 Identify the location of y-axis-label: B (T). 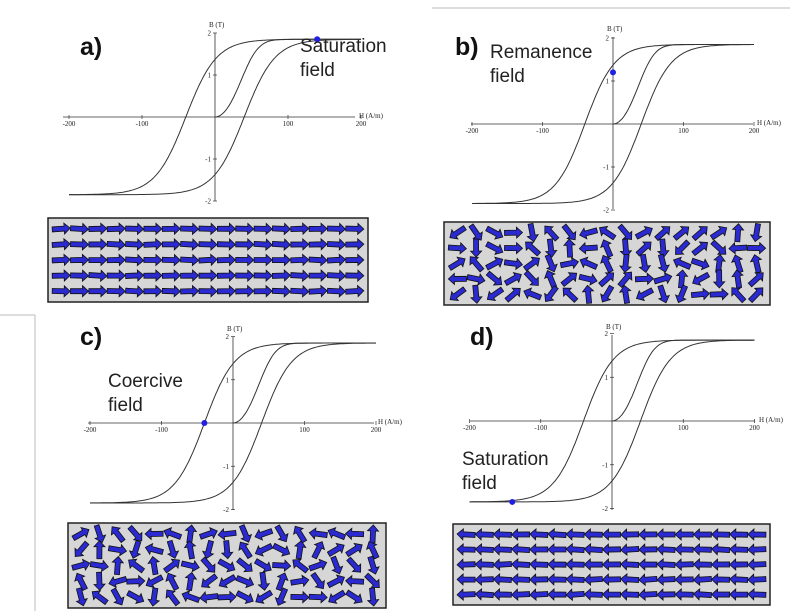
(615, 29).